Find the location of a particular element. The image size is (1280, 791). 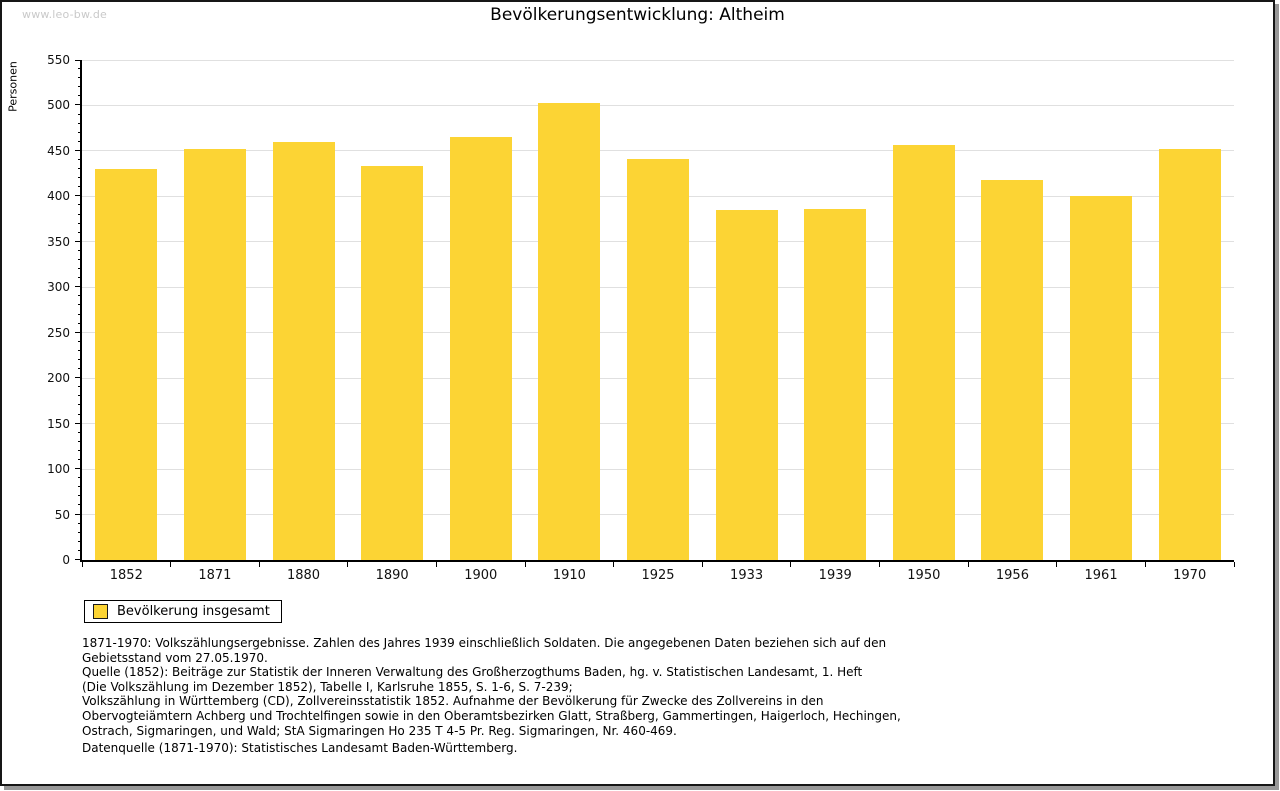

footnote-line: Gebietsstand vom 27.05.1970. is located at coordinates (175, 657).